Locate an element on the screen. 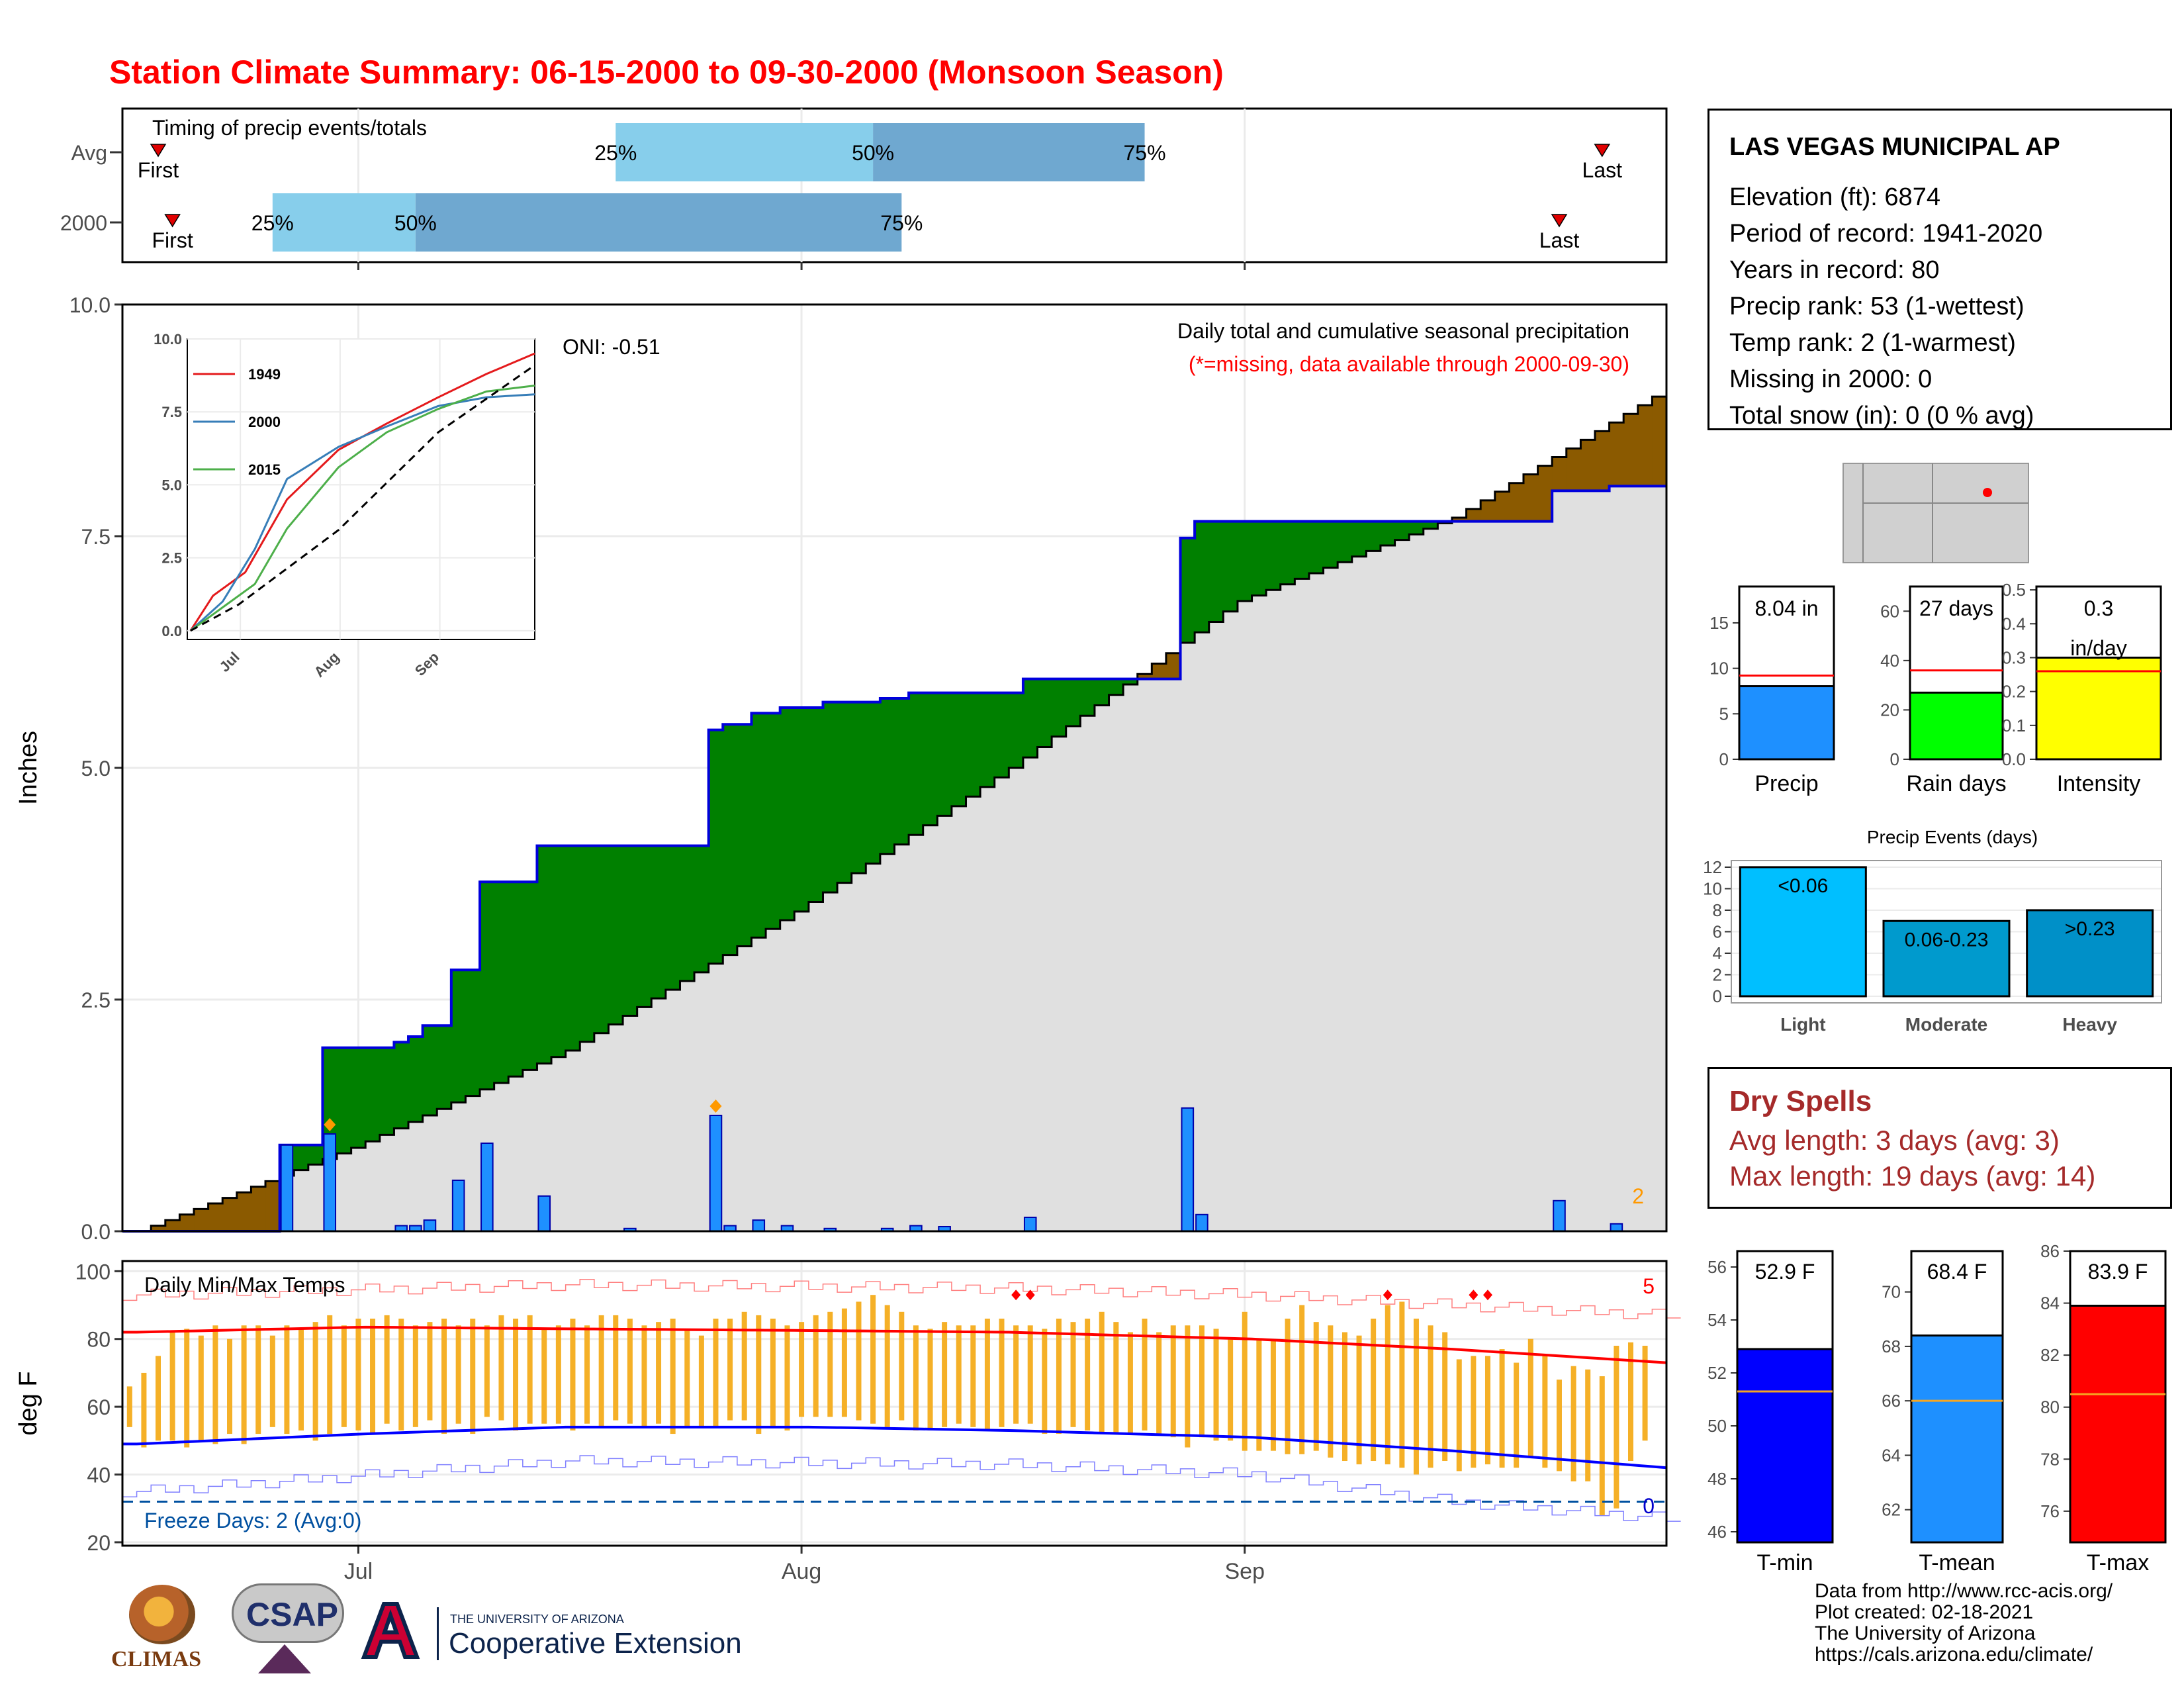  temps-y-tick-label: 40 is located at coordinates (99, 1475).